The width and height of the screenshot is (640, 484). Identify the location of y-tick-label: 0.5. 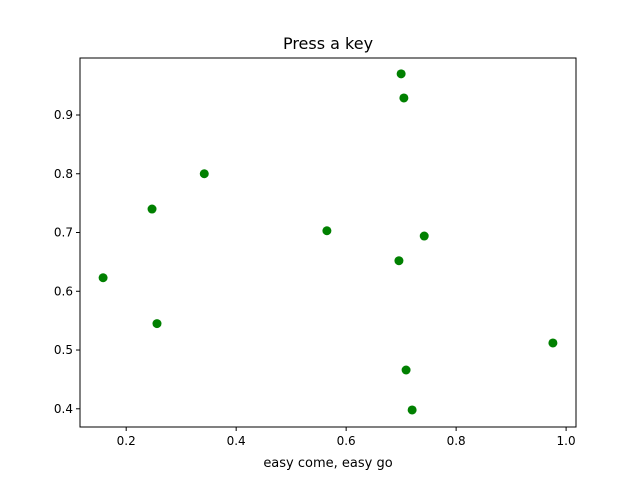
(63, 350).